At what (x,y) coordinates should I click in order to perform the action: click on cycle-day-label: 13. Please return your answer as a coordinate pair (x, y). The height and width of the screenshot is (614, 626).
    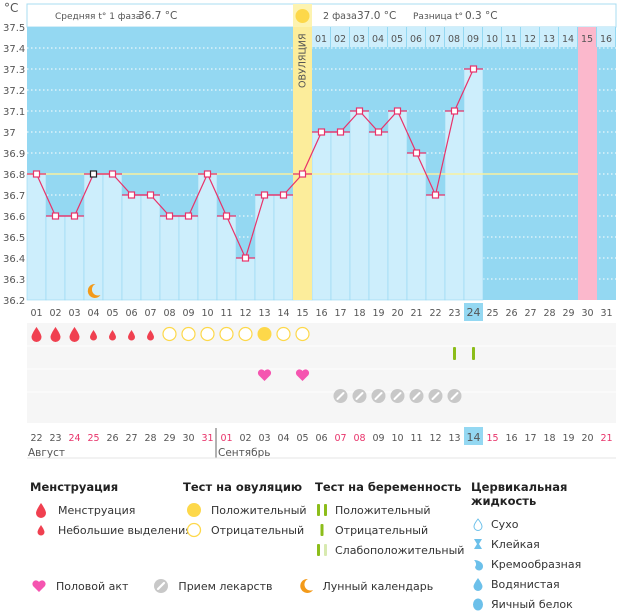
    Looking at the image, I should click on (264, 313).